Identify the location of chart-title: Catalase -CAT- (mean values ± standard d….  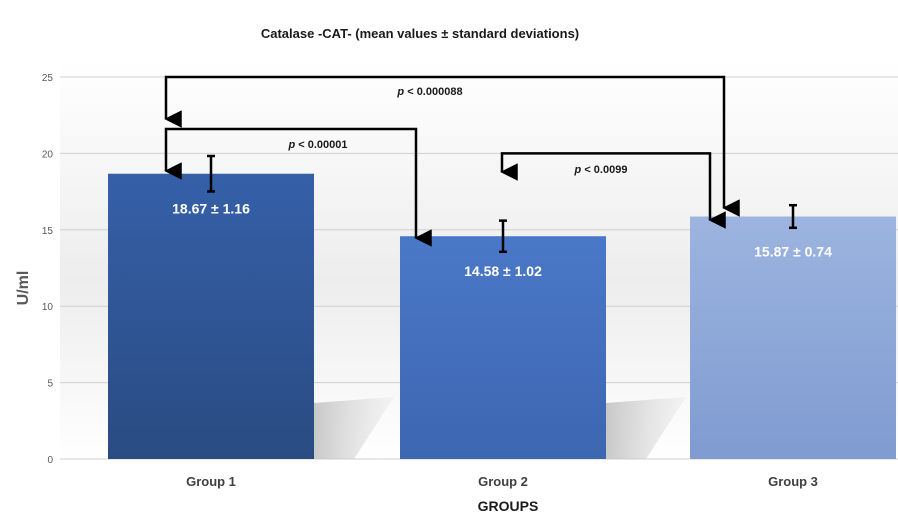
(420, 33).